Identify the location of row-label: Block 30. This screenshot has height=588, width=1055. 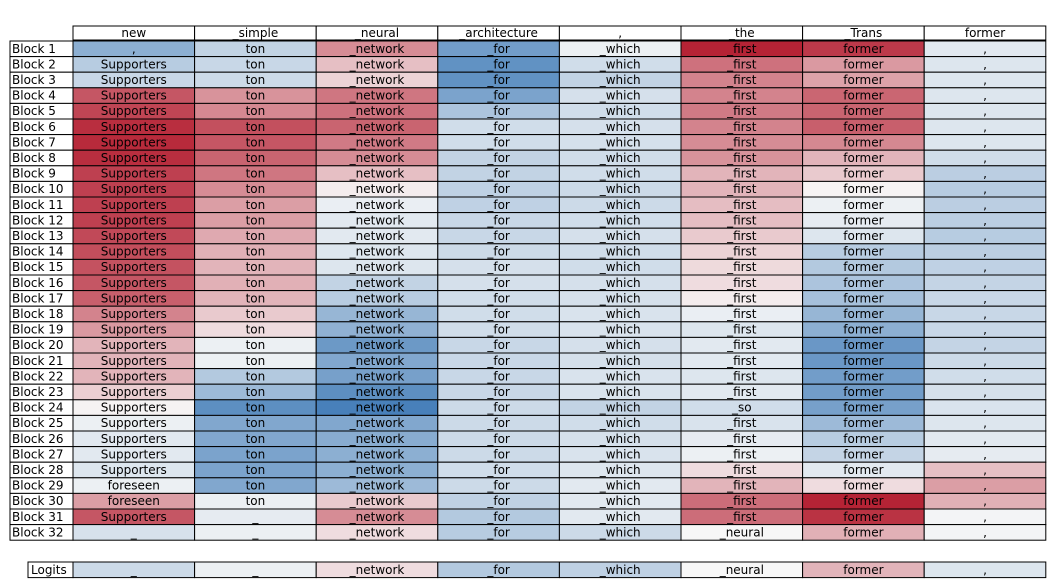
(38, 501).